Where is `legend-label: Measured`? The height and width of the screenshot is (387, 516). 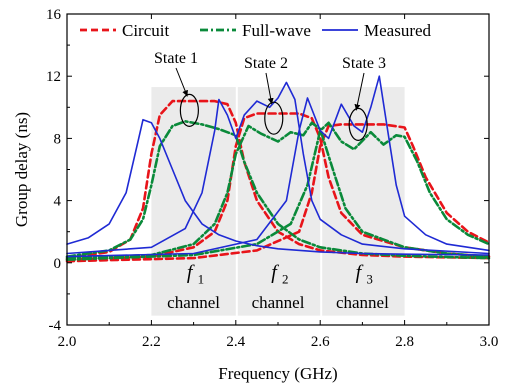
legend-label: Measured is located at coordinates (398, 30).